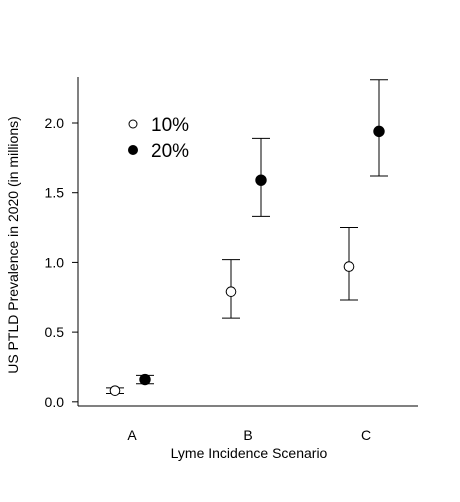  What do you see at coordinates (170, 151) in the screenshot?
I see `legend-label: 20%` at bounding box center [170, 151].